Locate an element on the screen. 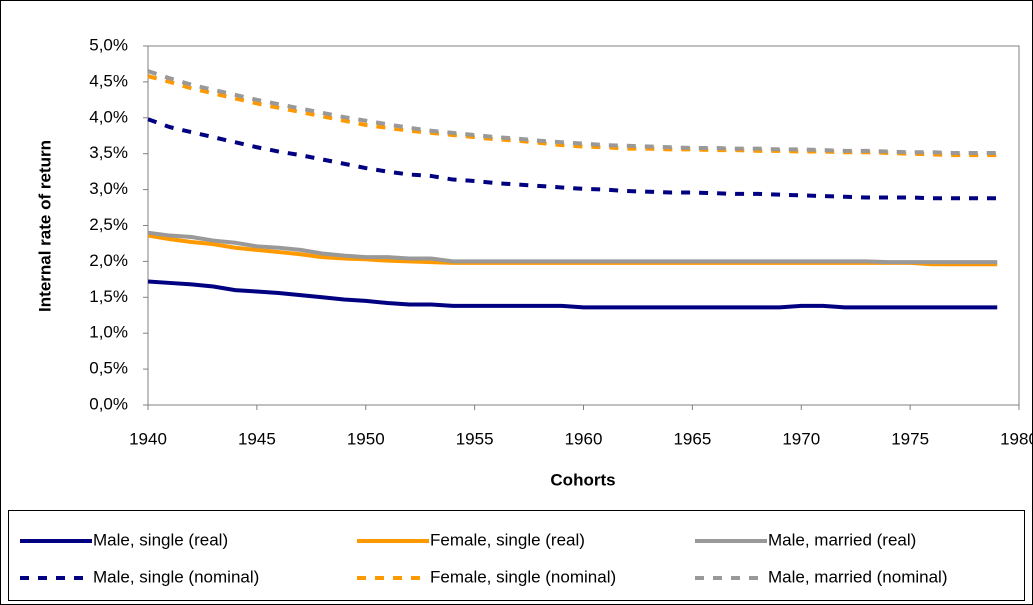 The height and width of the screenshot is (605, 1033). y-tick-label: 1,5% is located at coordinates (108, 296).